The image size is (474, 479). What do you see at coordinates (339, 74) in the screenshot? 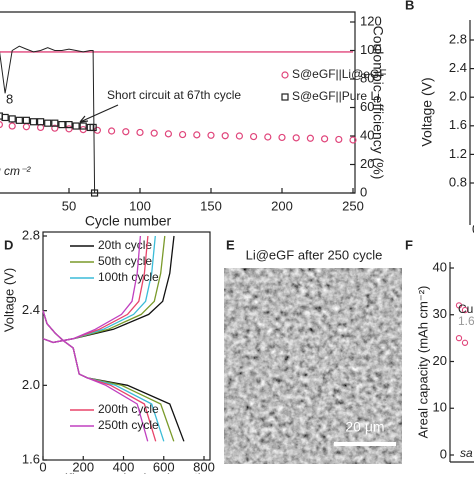
I see `legend-label: S@eGF||Li@eGF` at bounding box center [339, 74].